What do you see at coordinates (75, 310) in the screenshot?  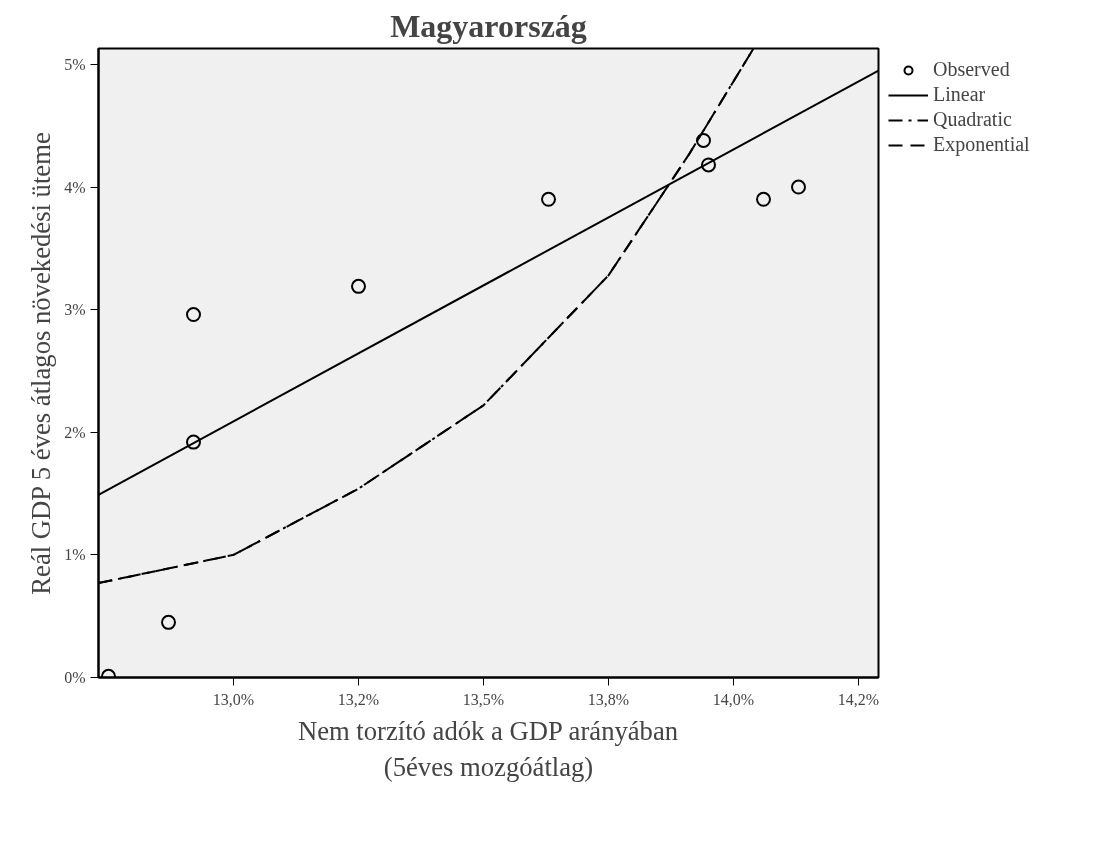 I see `y-tick-label: 3%` at bounding box center [75, 310].